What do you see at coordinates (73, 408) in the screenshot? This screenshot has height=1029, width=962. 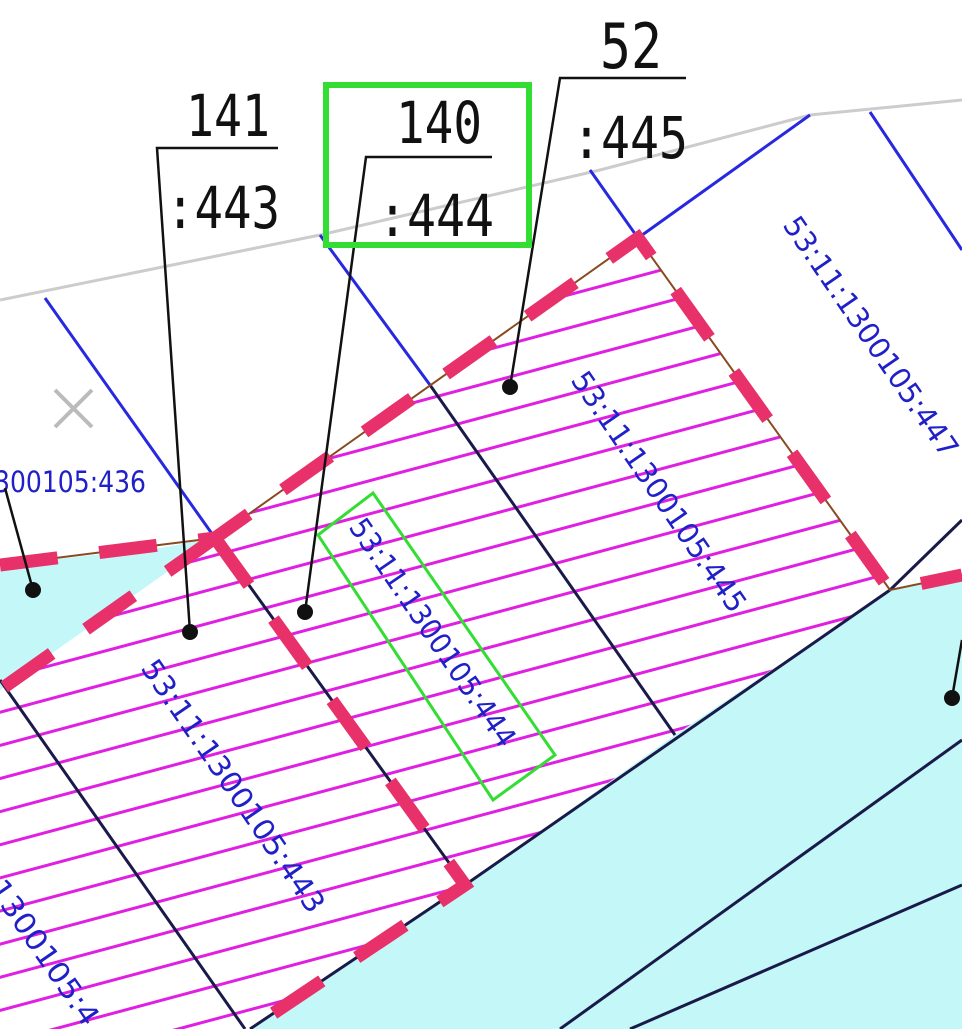 I see `cross-mark-icon` at bounding box center [73, 408].